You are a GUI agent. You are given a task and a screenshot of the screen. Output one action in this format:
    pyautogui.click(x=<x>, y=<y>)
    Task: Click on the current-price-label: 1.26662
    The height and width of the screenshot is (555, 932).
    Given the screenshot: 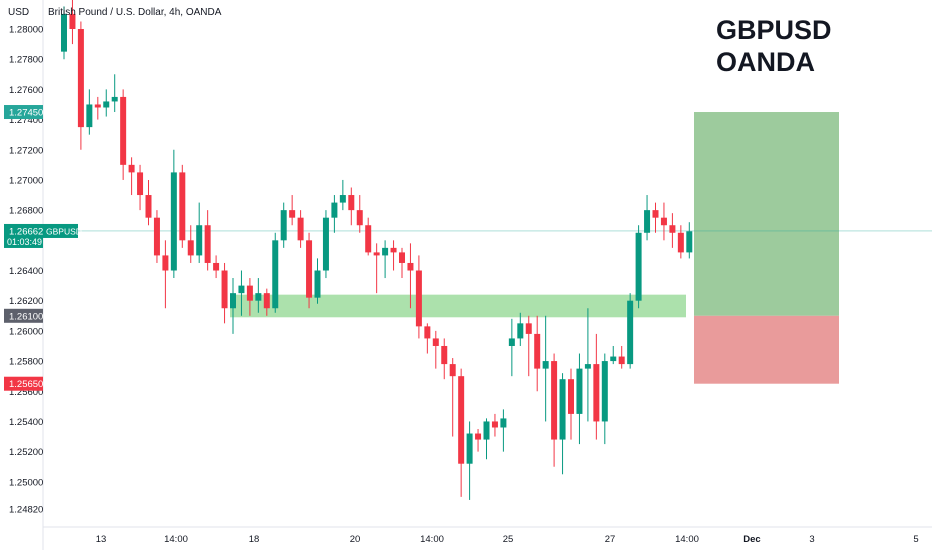 What is the action you would take?
    pyautogui.click(x=26, y=231)
    